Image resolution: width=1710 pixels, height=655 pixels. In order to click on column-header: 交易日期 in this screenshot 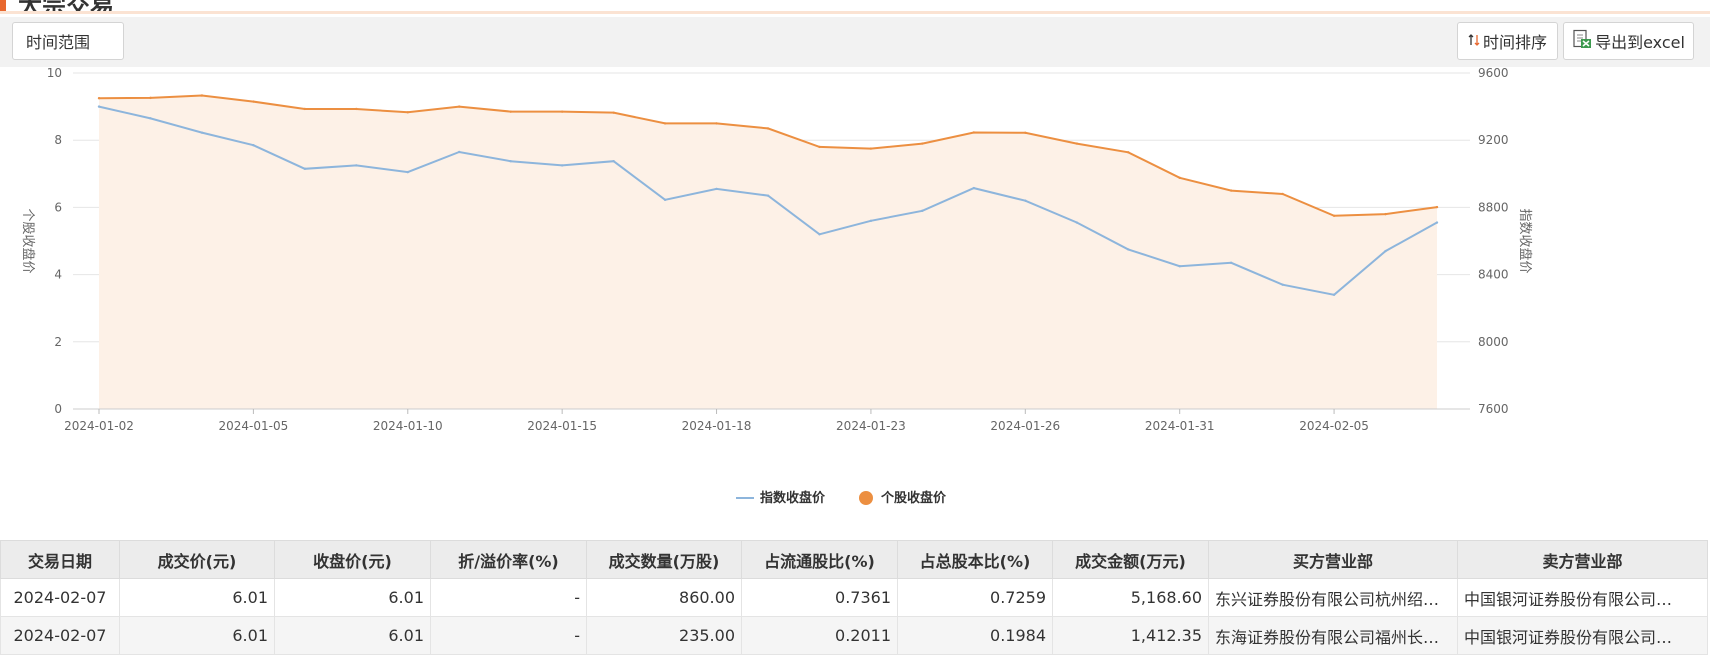, I will do `click(60, 559)`.